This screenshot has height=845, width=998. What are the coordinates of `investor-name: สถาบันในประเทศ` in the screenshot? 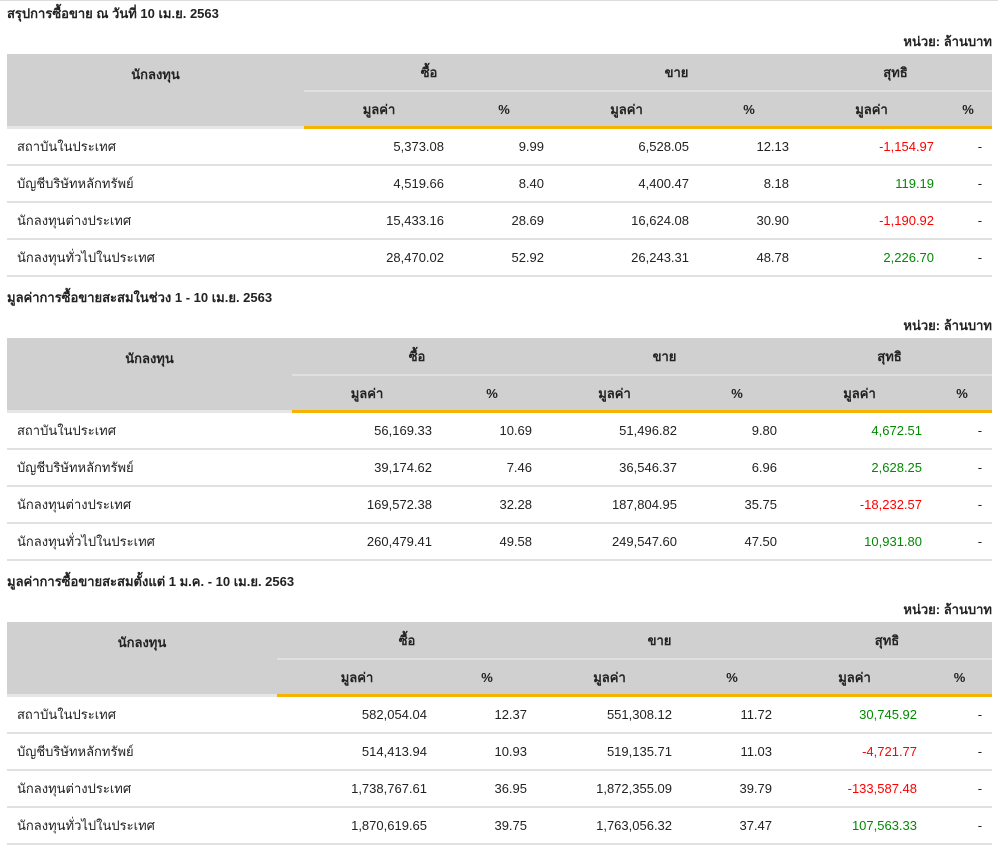 It's located at (142, 714).